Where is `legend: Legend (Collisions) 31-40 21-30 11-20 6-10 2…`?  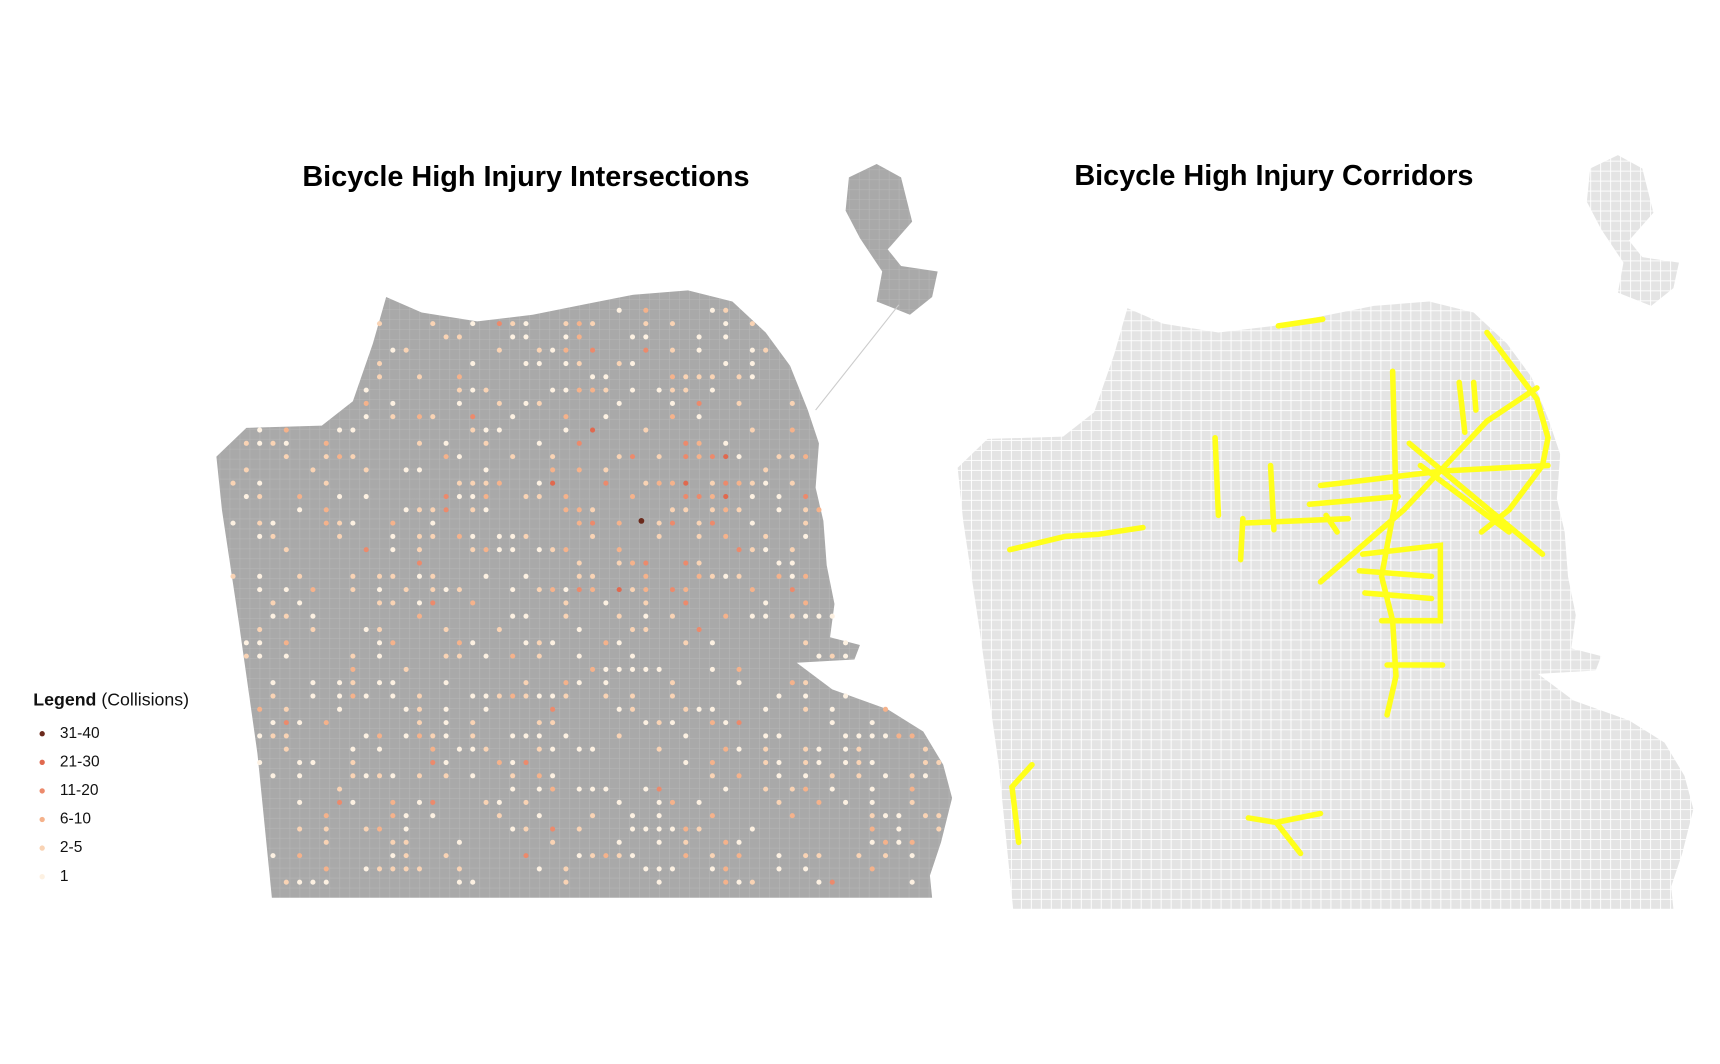
legend: Legend (Collisions) 31-40 21-30 11-20 6-10 2… is located at coordinates (111, 787).